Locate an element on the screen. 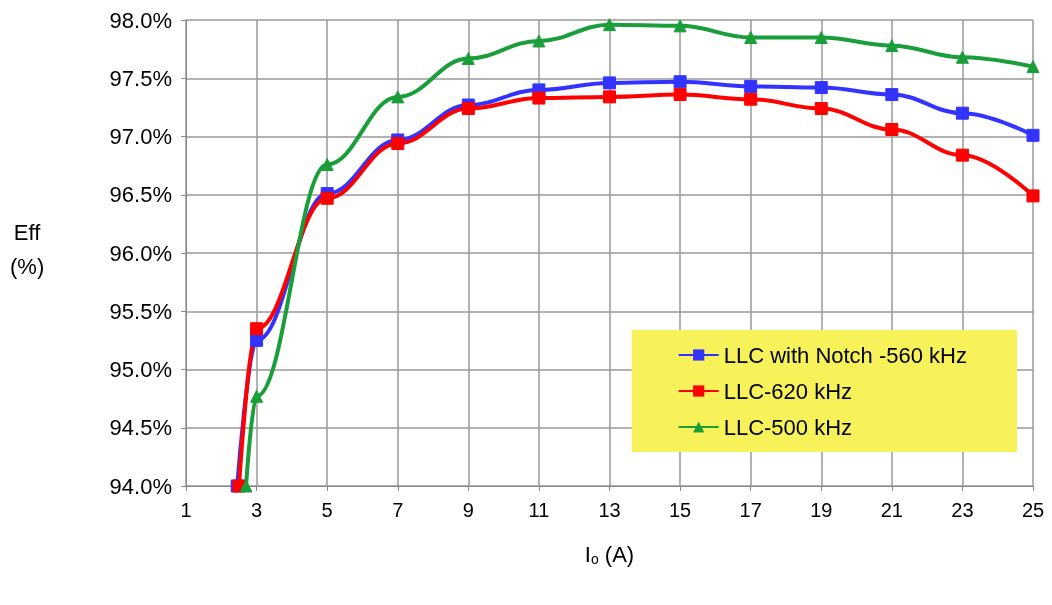  x-tick-label: 11 is located at coordinates (539, 510).